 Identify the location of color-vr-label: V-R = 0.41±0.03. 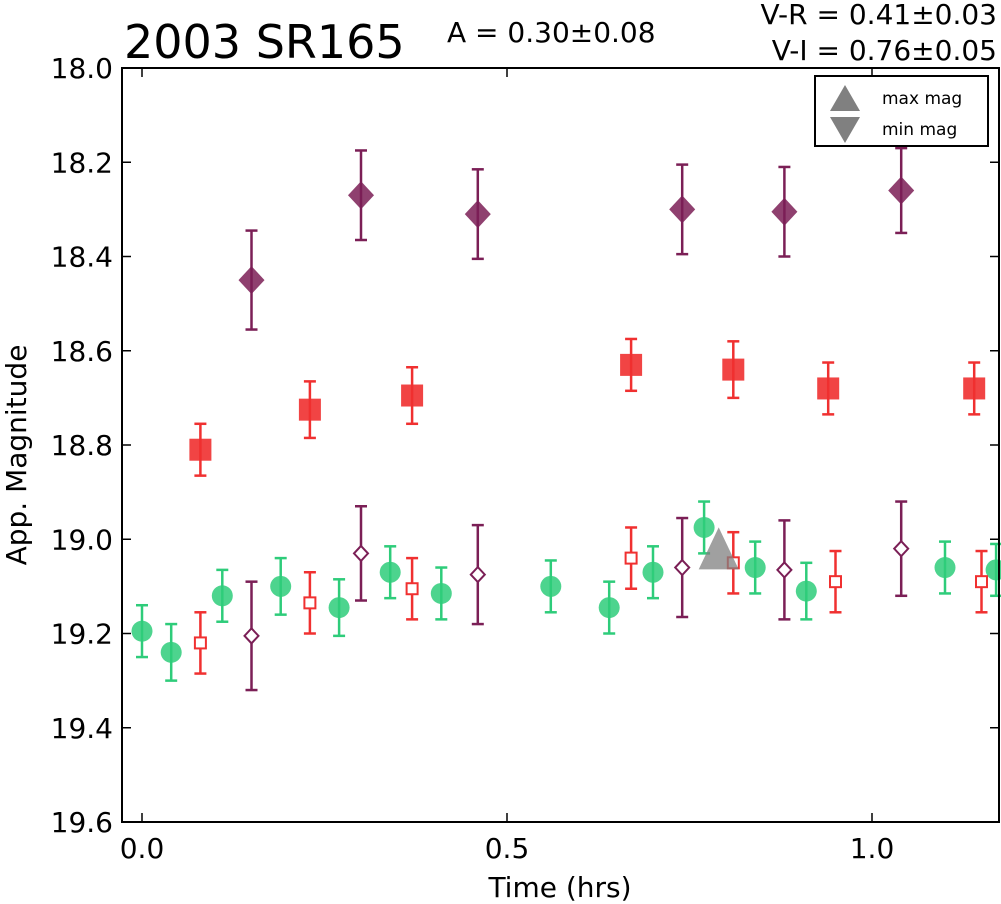
(879, 15).